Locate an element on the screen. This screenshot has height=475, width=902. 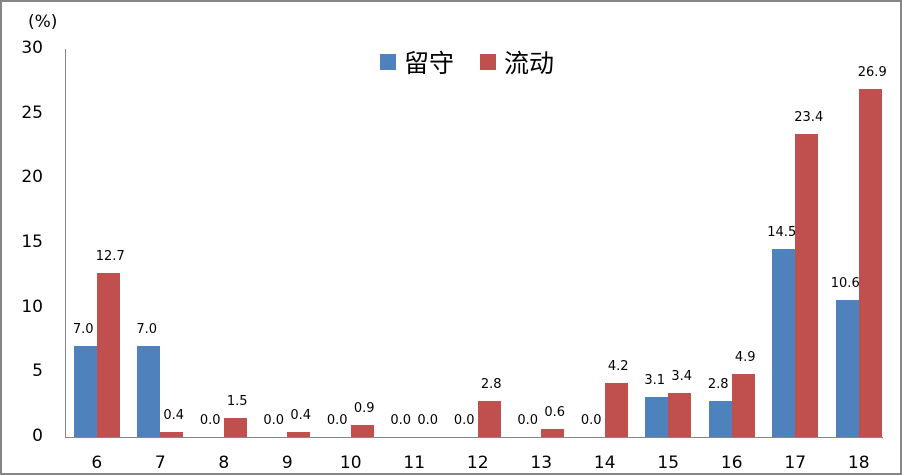
data-label: 26.9 is located at coordinates (872, 73).